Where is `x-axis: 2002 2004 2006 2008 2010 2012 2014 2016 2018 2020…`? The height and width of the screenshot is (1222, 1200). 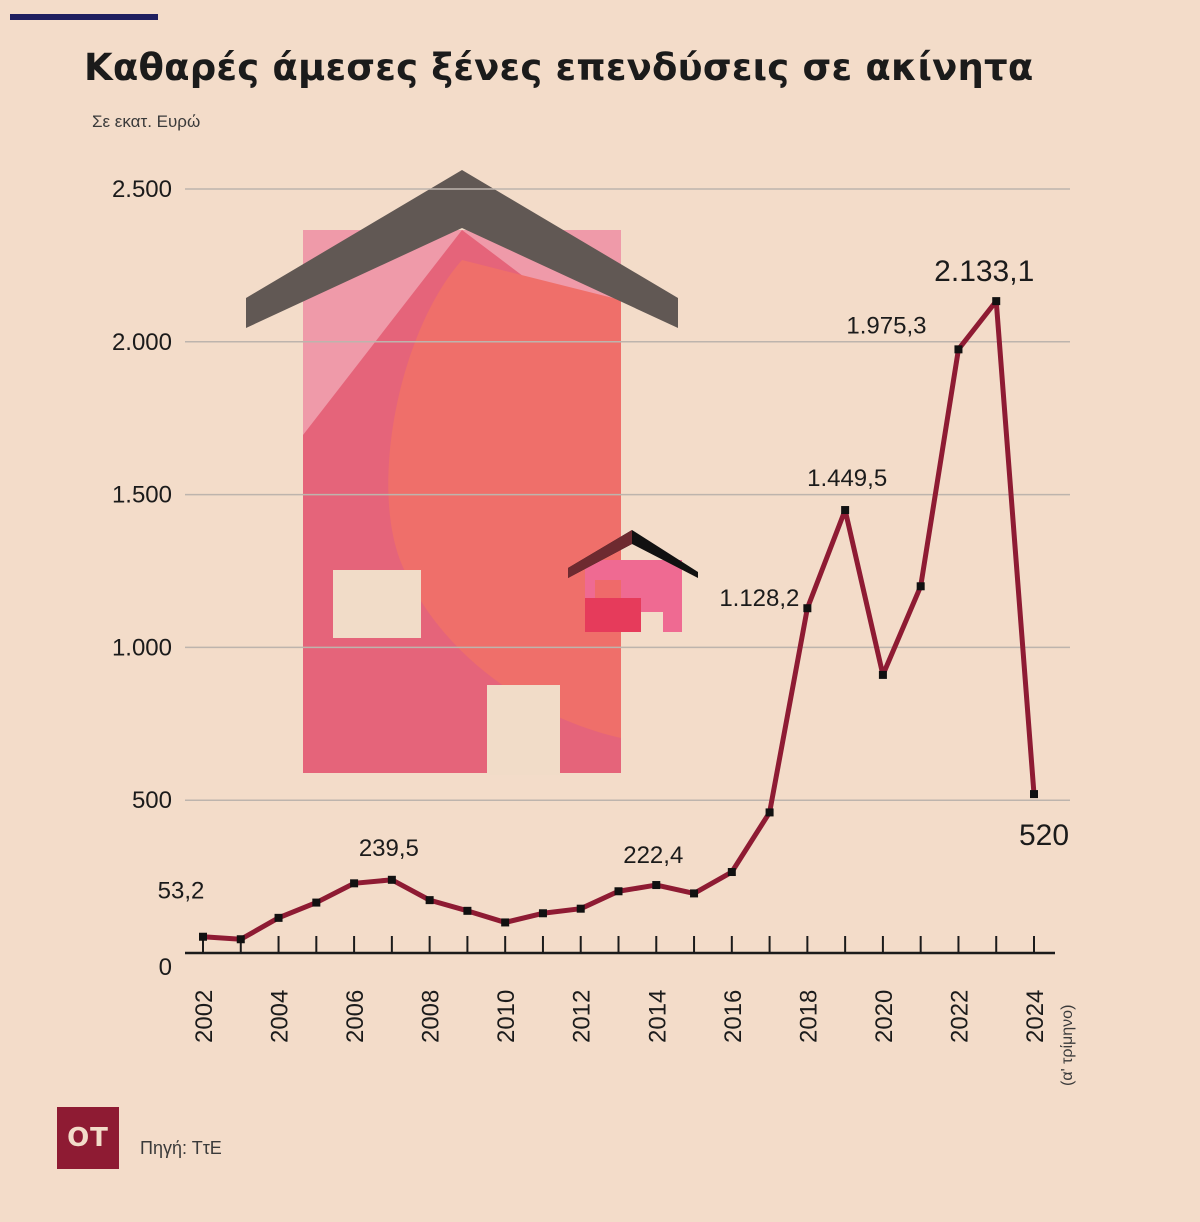 x-axis: 2002 2004 2006 2008 2010 2012 2014 2016 2018 2020… is located at coordinates (630, 1011).